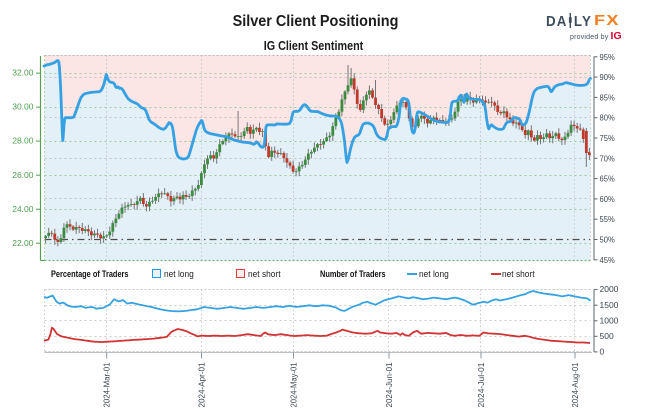 The image size is (652, 410). I want to click on svg-text: 0, so click(602, 352).